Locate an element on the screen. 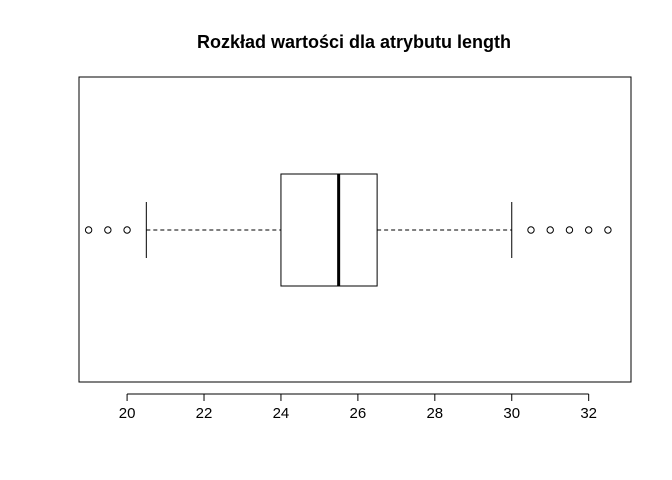  x-tick-label: 30 is located at coordinates (511, 413).